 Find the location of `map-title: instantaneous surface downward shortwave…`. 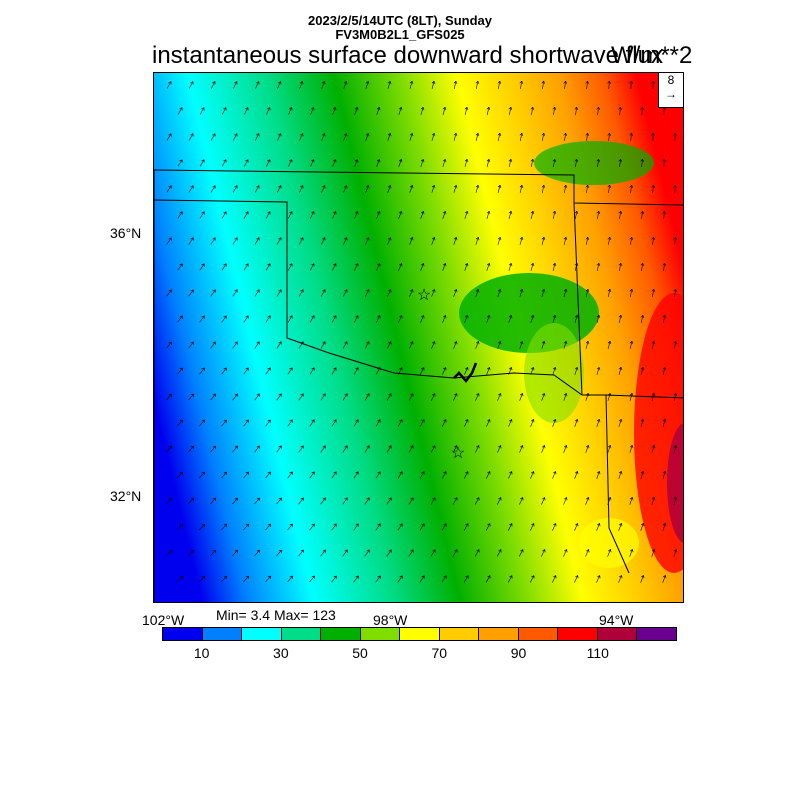

map-title: instantaneous surface downward shortwave… is located at coordinates (407, 55).